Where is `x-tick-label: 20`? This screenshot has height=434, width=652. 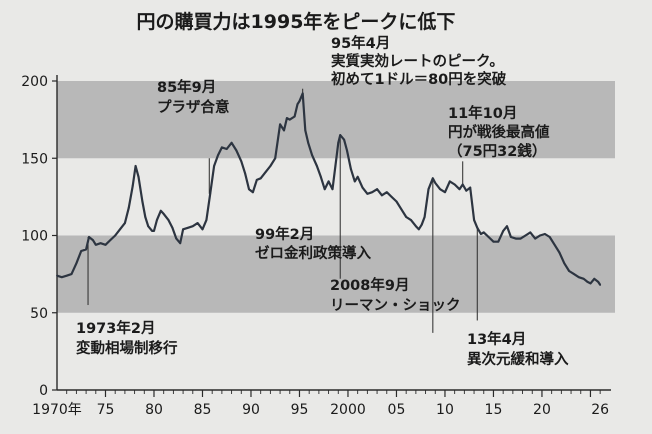 x-tick-label: 20 is located at coordinates (542, 410).